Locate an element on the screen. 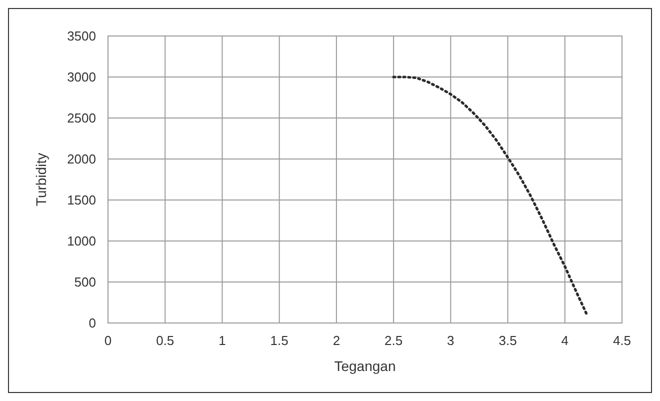 The height and width of the screenshot is (401, 660). y-tick-label: 3000 is located at coordinates (81, 77).